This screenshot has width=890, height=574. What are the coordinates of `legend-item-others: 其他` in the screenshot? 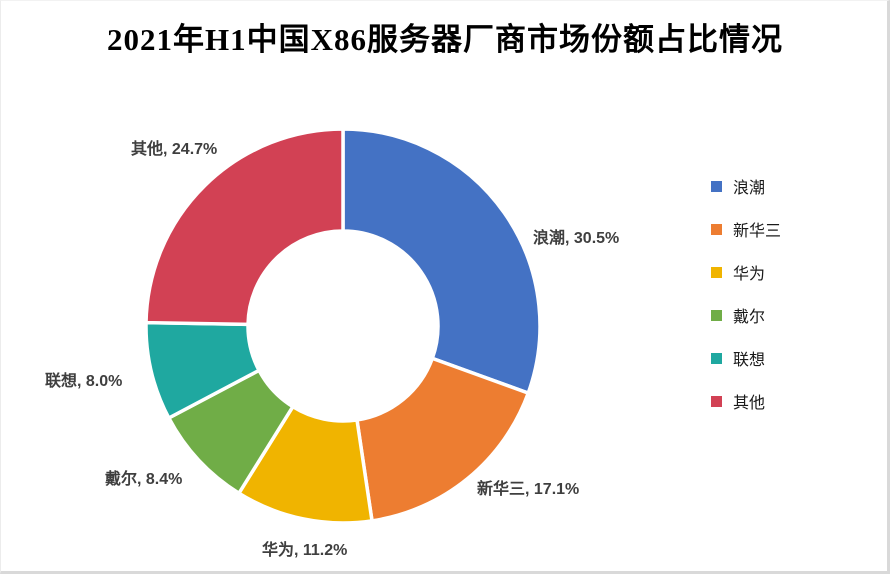 It's located at (746, 401).